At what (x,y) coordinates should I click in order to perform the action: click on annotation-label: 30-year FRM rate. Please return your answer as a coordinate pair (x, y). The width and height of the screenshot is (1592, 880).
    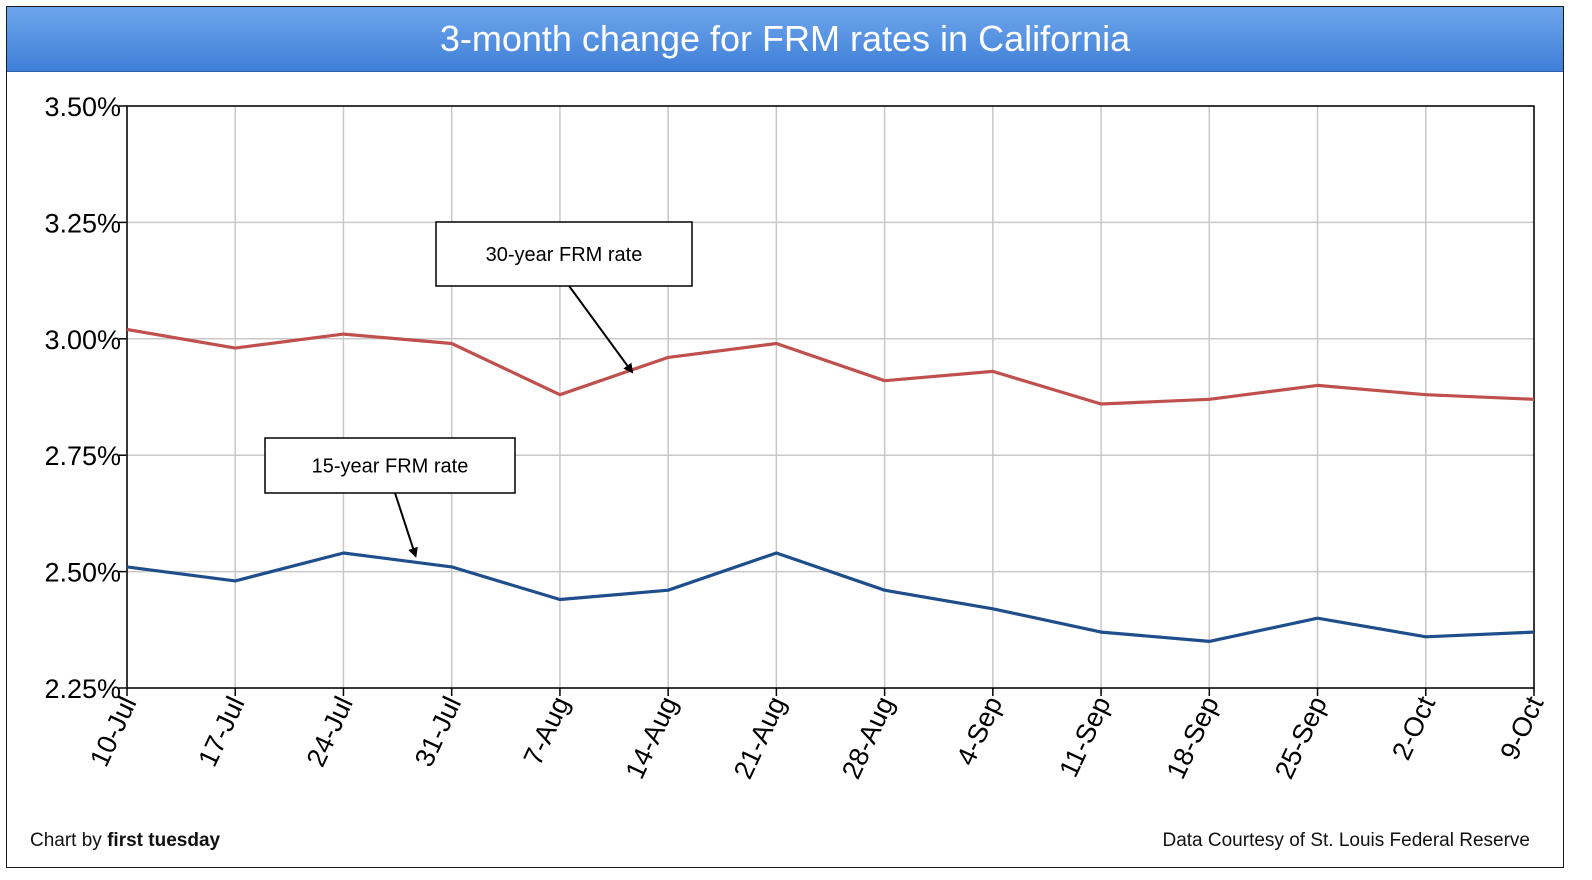
    Looking at the image, I should click on (564, 255).